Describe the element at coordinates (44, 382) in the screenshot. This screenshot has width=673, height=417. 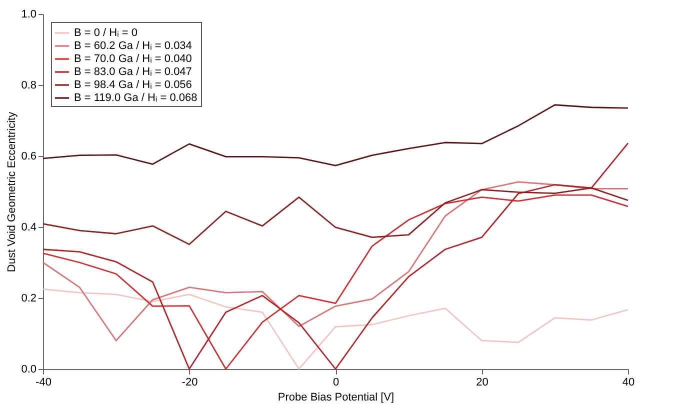
I see `x-tick-label: -40` at that location.